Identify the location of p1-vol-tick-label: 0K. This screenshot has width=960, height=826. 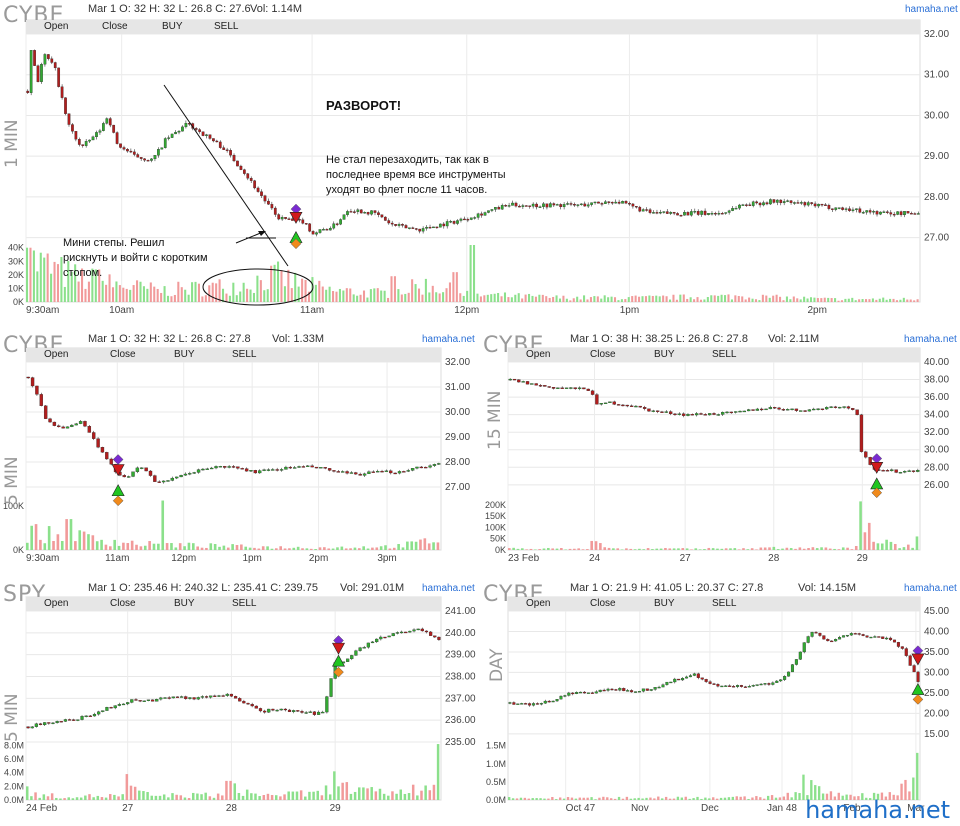
(18, 302).